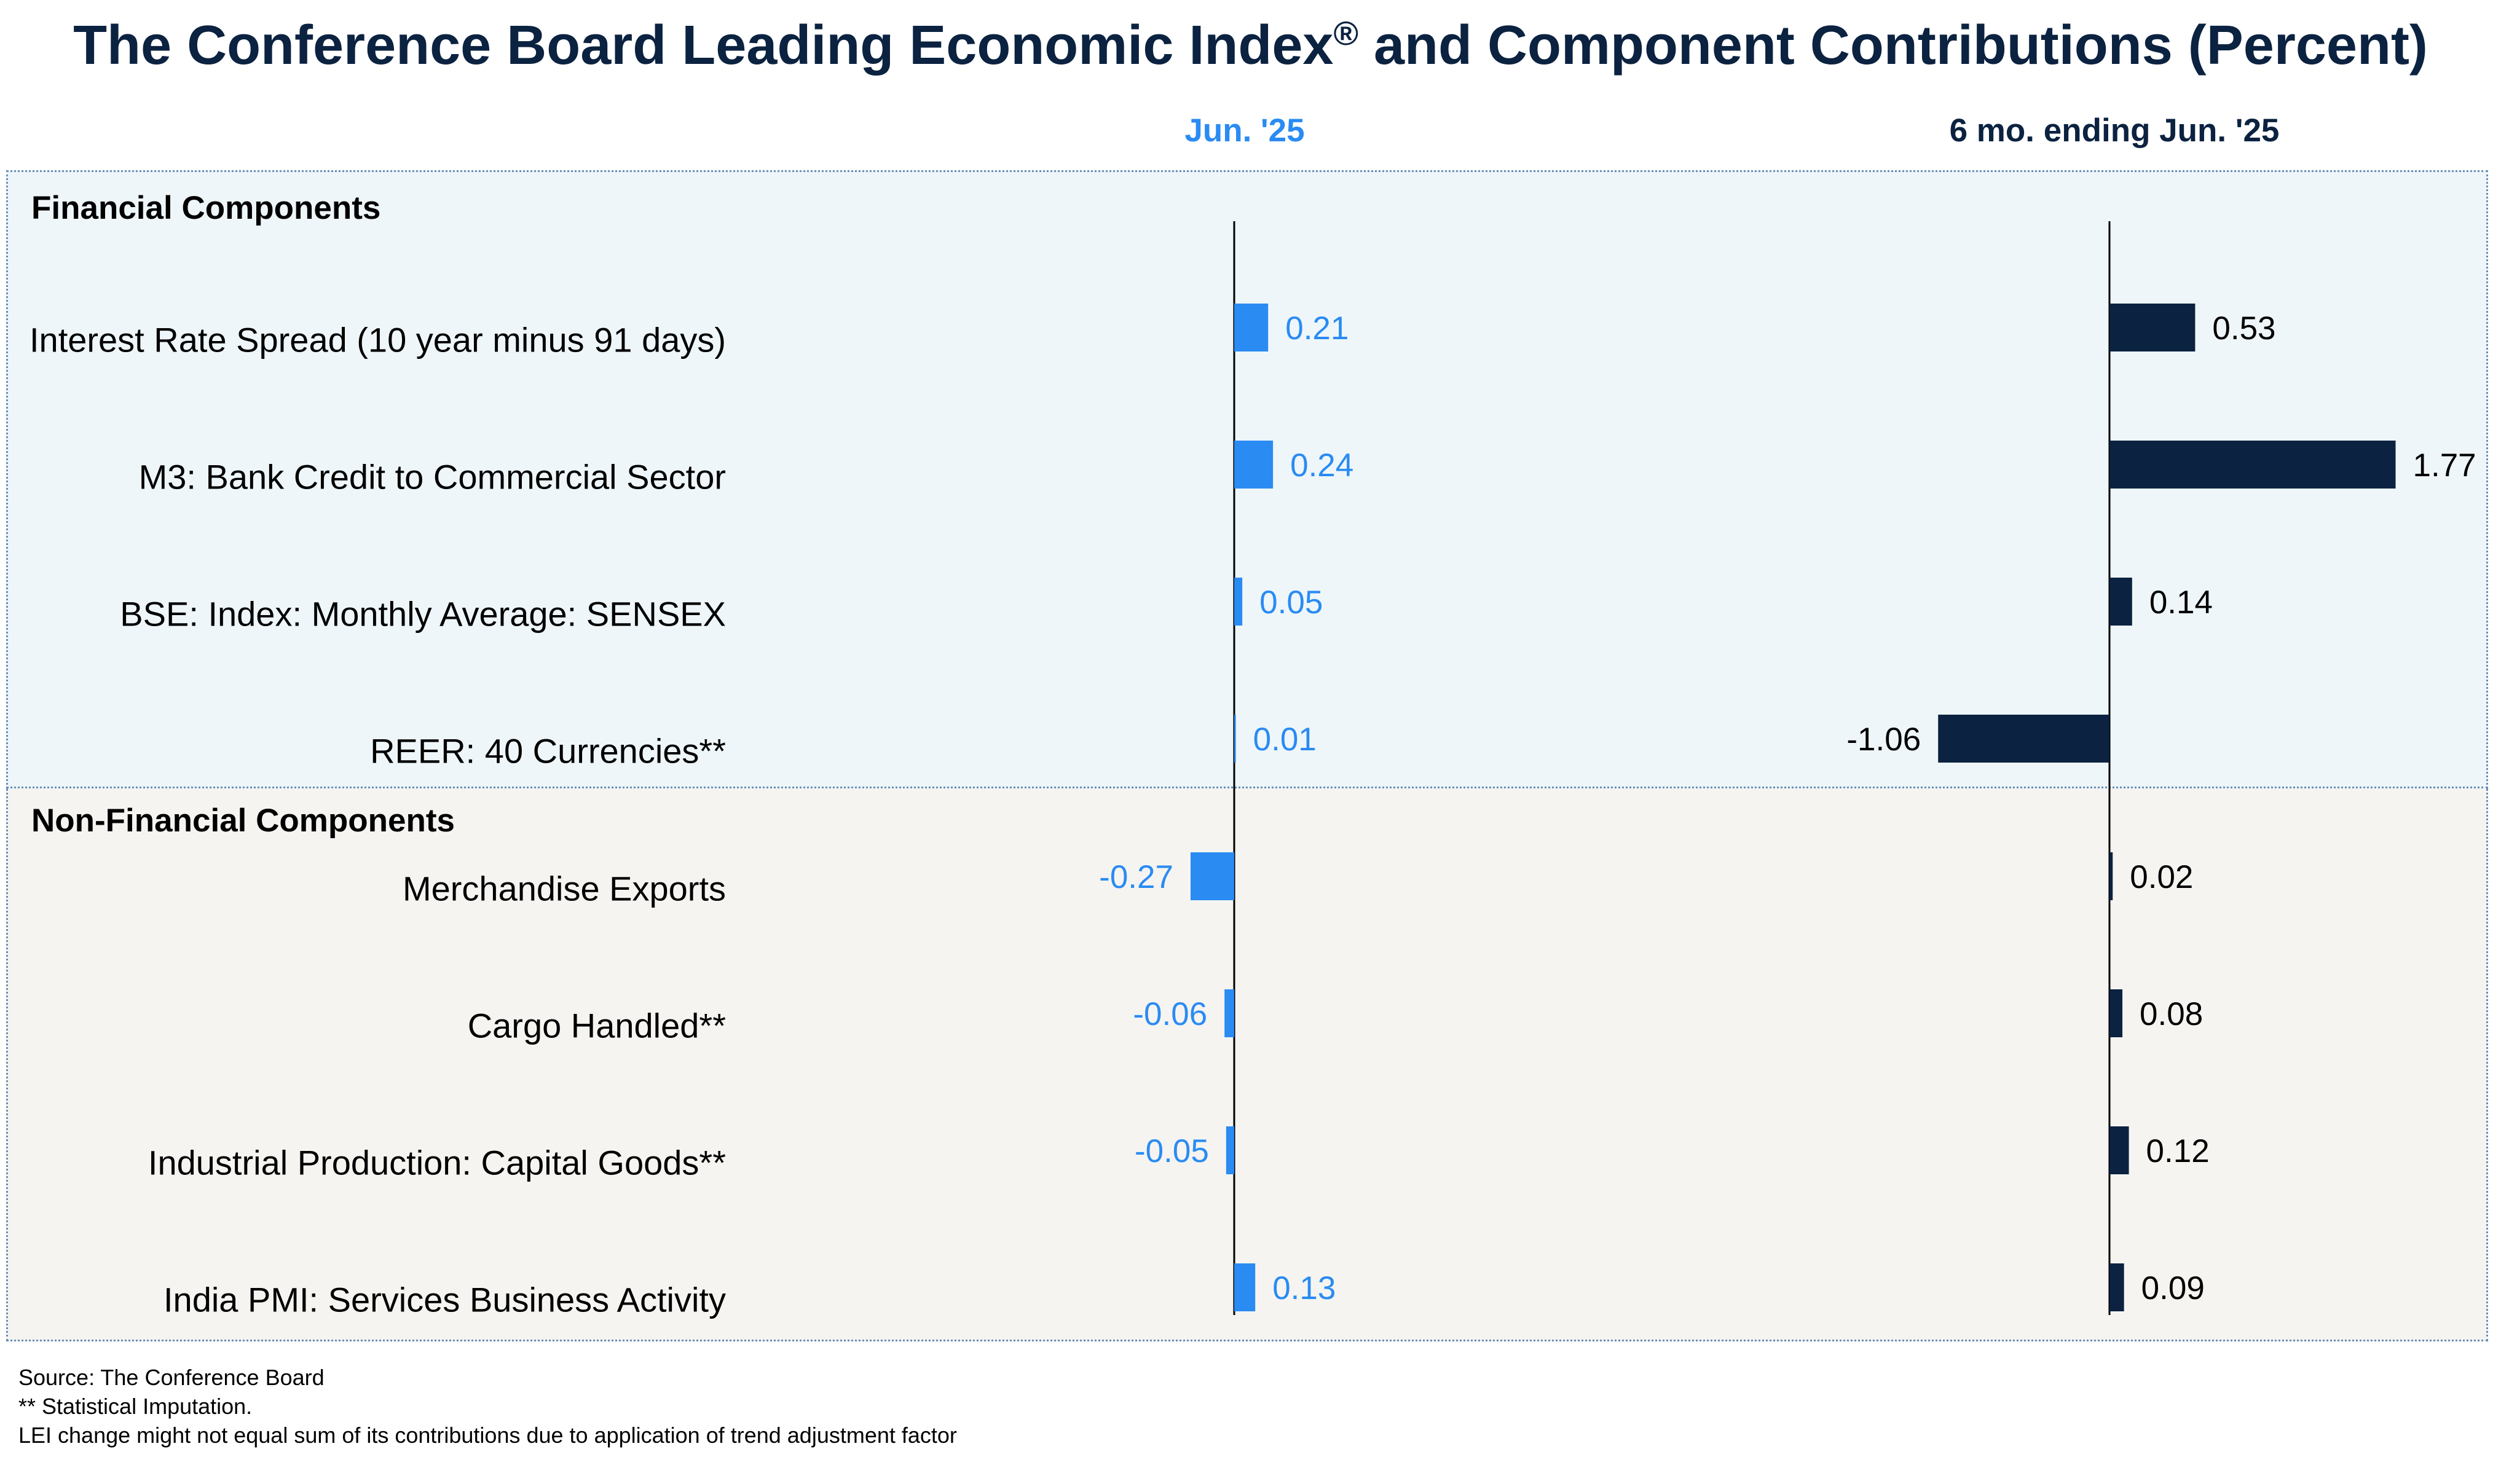  I want to click on section-title-non-financial: Non-Financial Components, so click(243, 821).